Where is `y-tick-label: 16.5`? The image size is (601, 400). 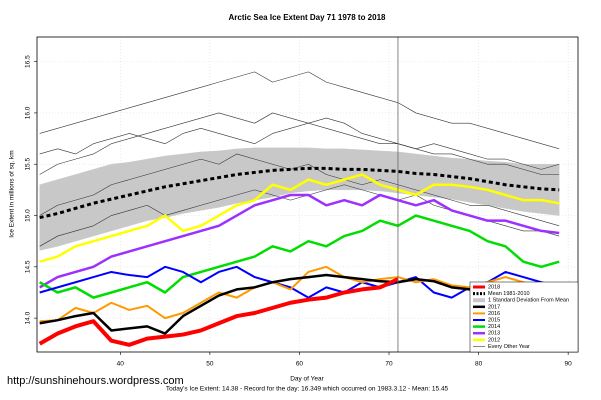
y-tick-label: 16.5 is located at coordinates (28, 61).